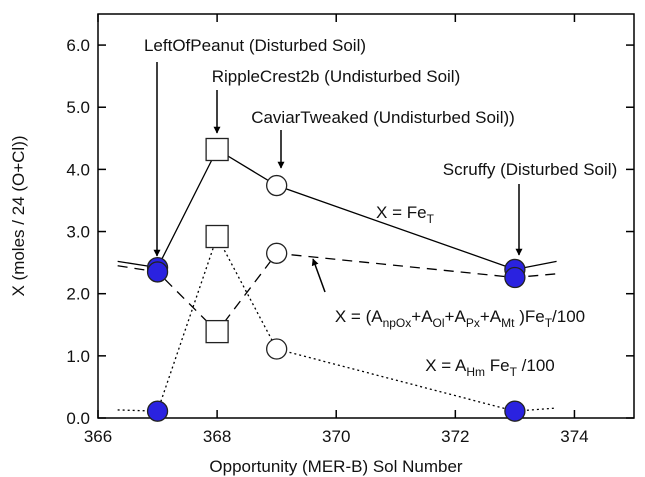 This screenshot has width=645, height=477. I want to click on annotation-part: Hm, so click(475, 372).